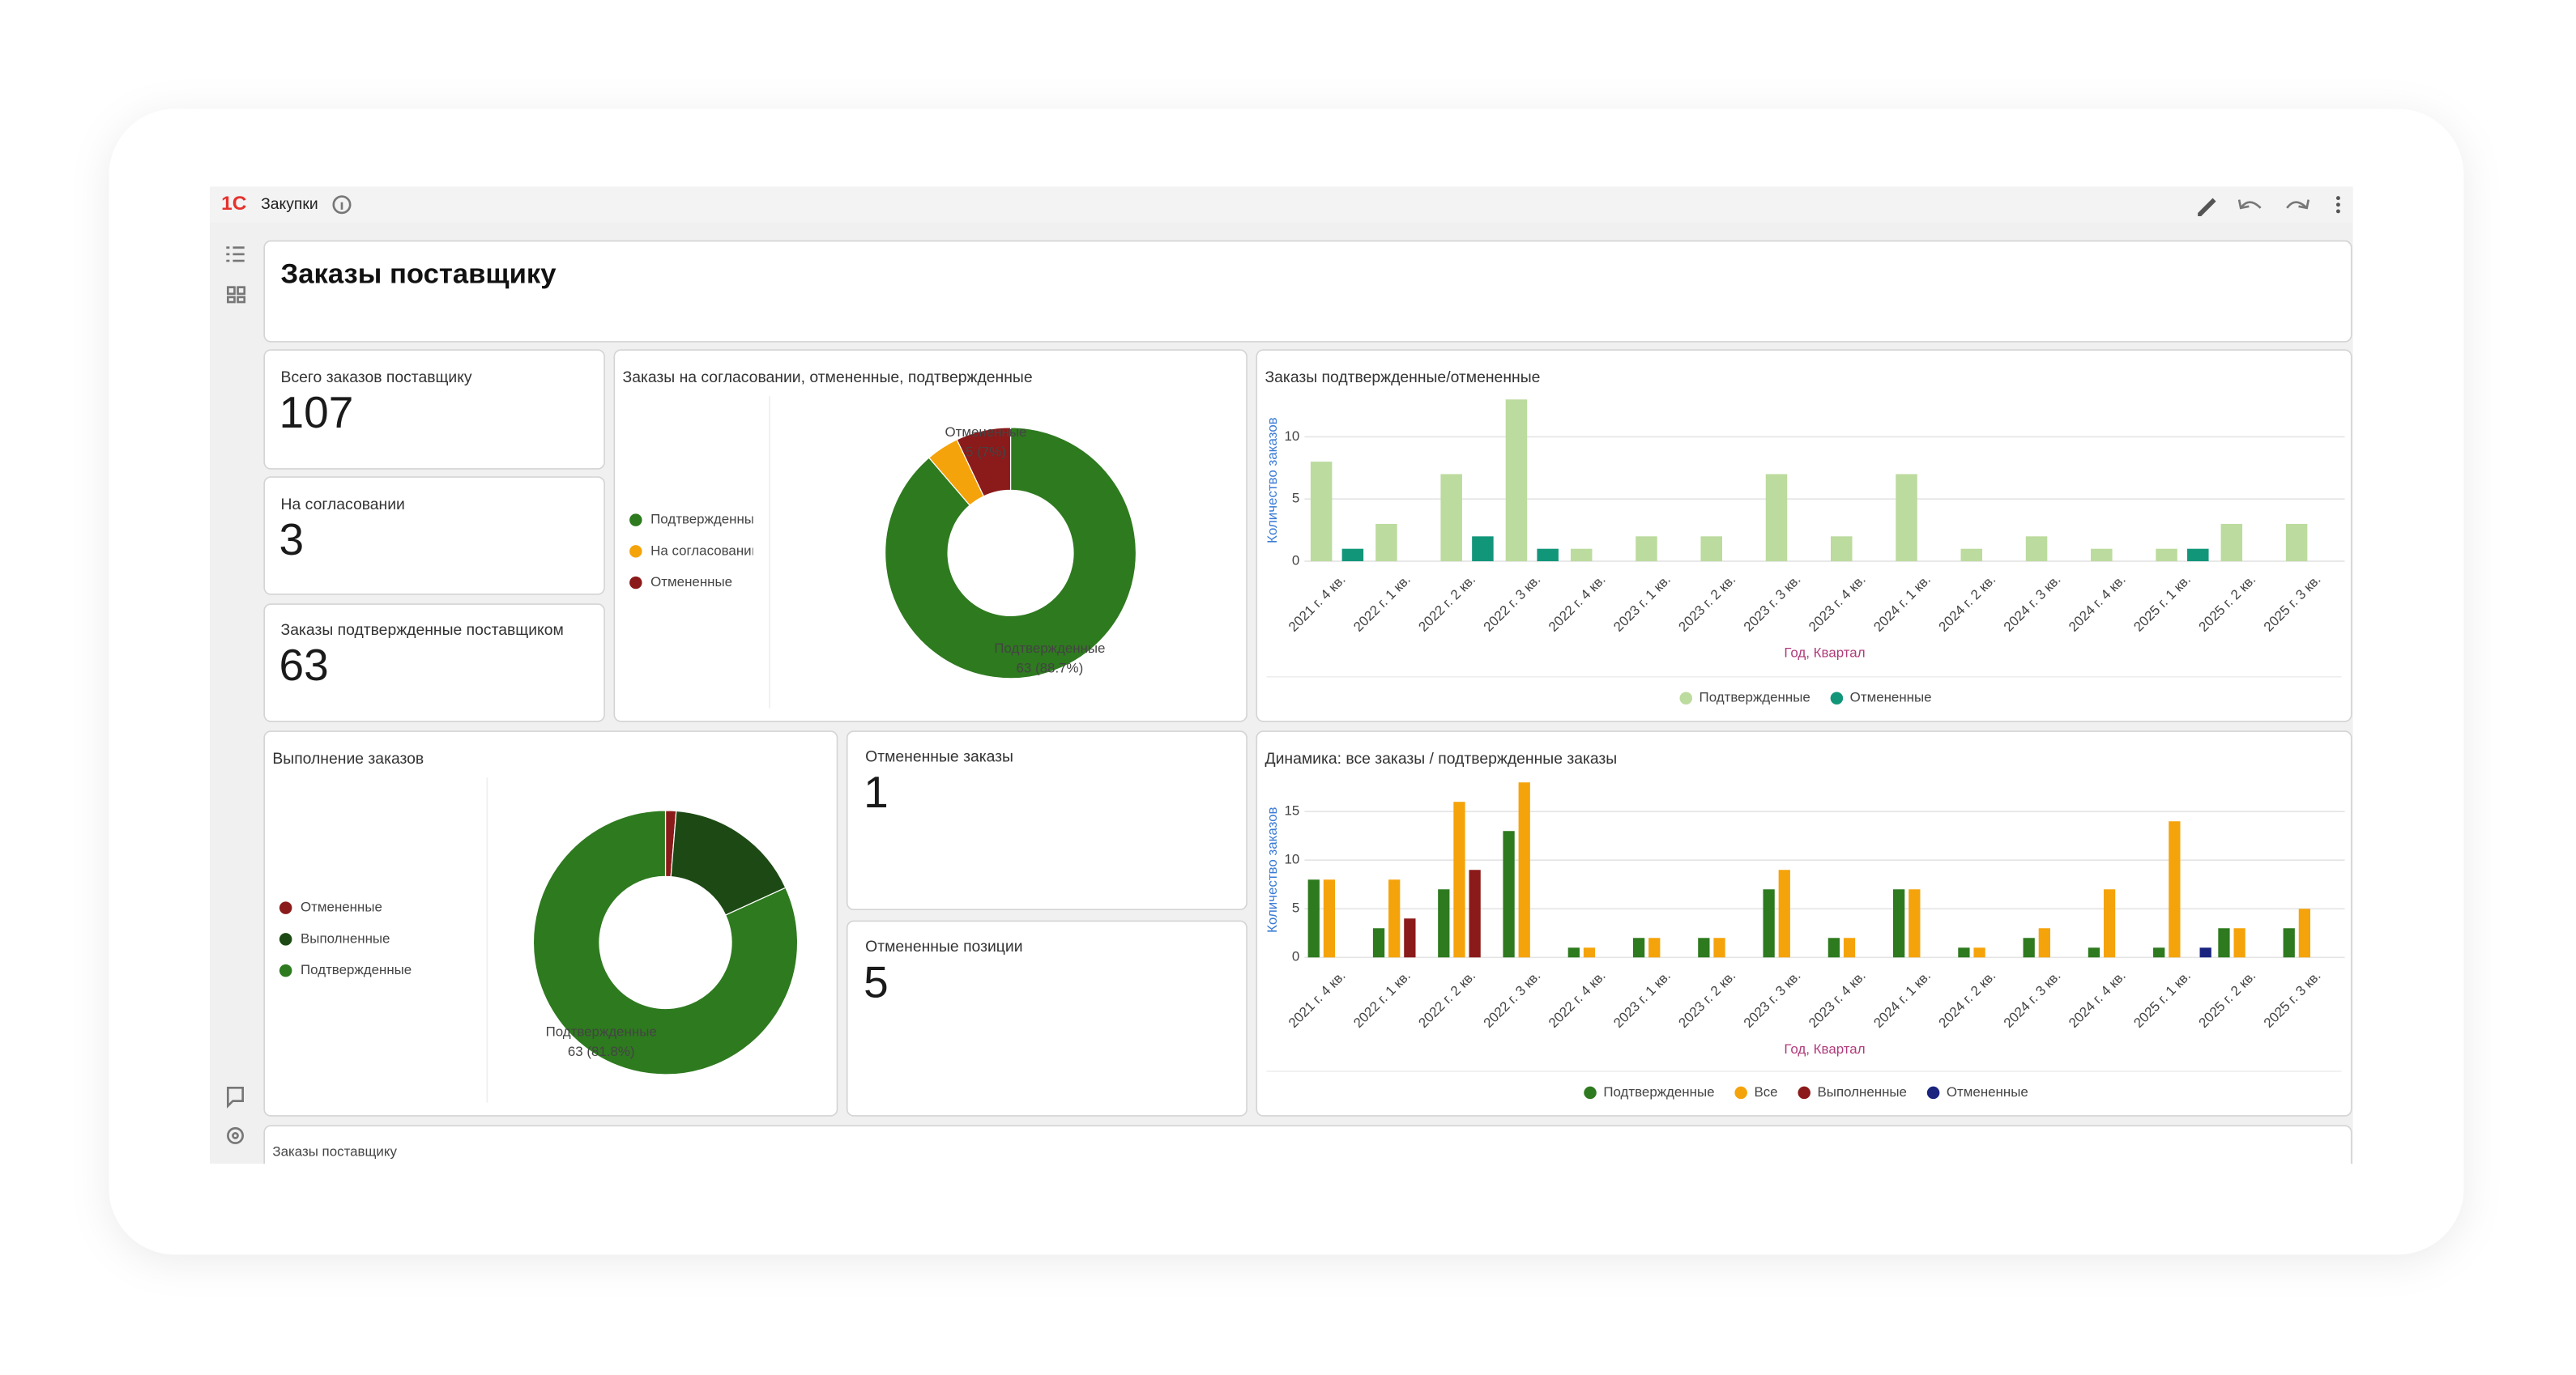 Image resolution: width=2576 pixels, height=1375 pixels. I want to click on page-title: Заказы поставщику, so click(419, 274).